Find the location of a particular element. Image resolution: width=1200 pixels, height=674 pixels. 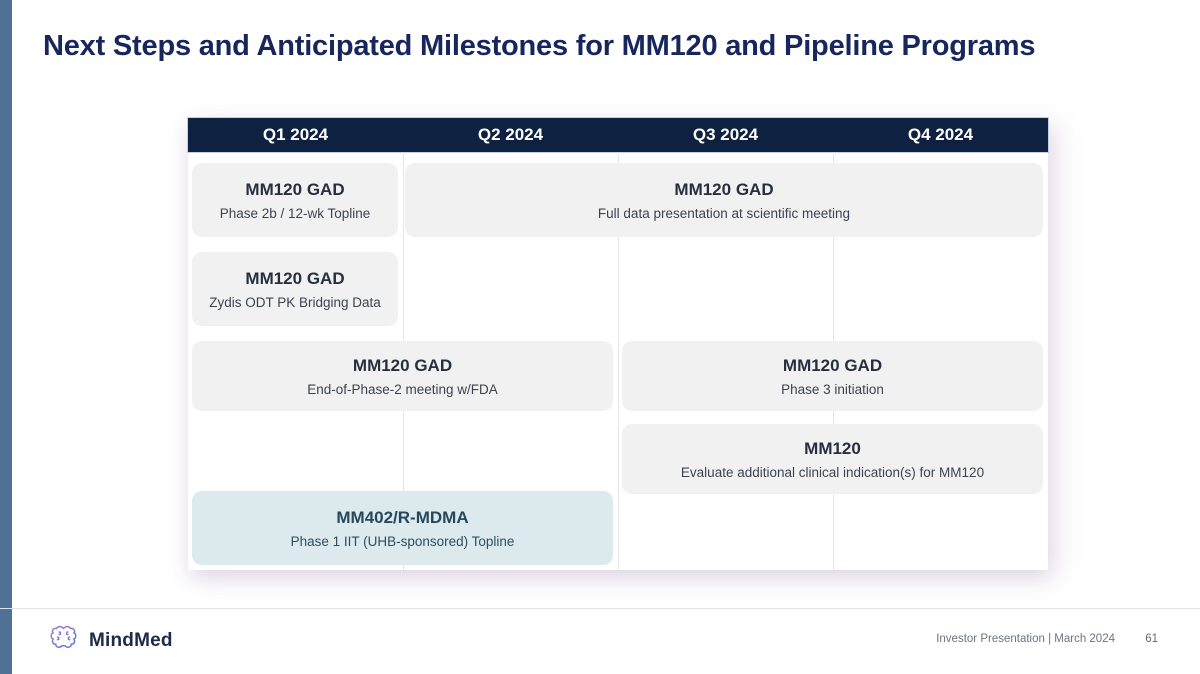

footer-divider is located at coordinates (600, 608).